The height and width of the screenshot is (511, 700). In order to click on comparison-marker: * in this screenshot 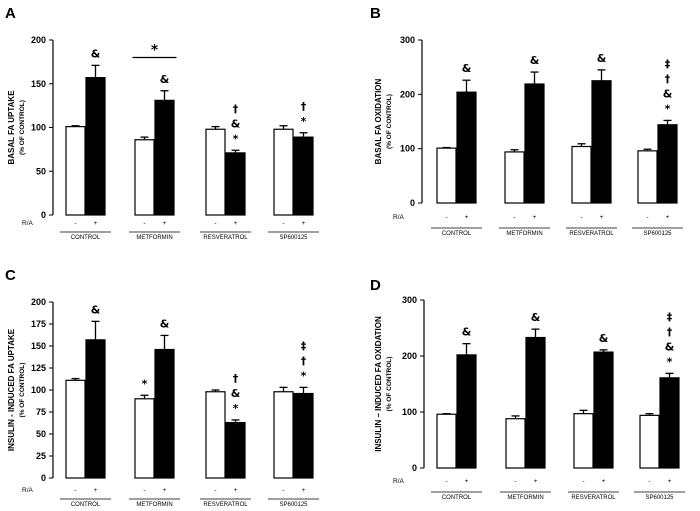, I will do `click(155, 51)`.